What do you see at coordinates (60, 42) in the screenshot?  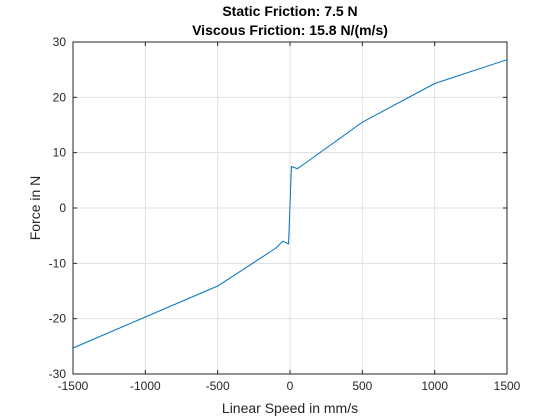 I see `y-tick-label: 30` at bounding box center [60, 42].